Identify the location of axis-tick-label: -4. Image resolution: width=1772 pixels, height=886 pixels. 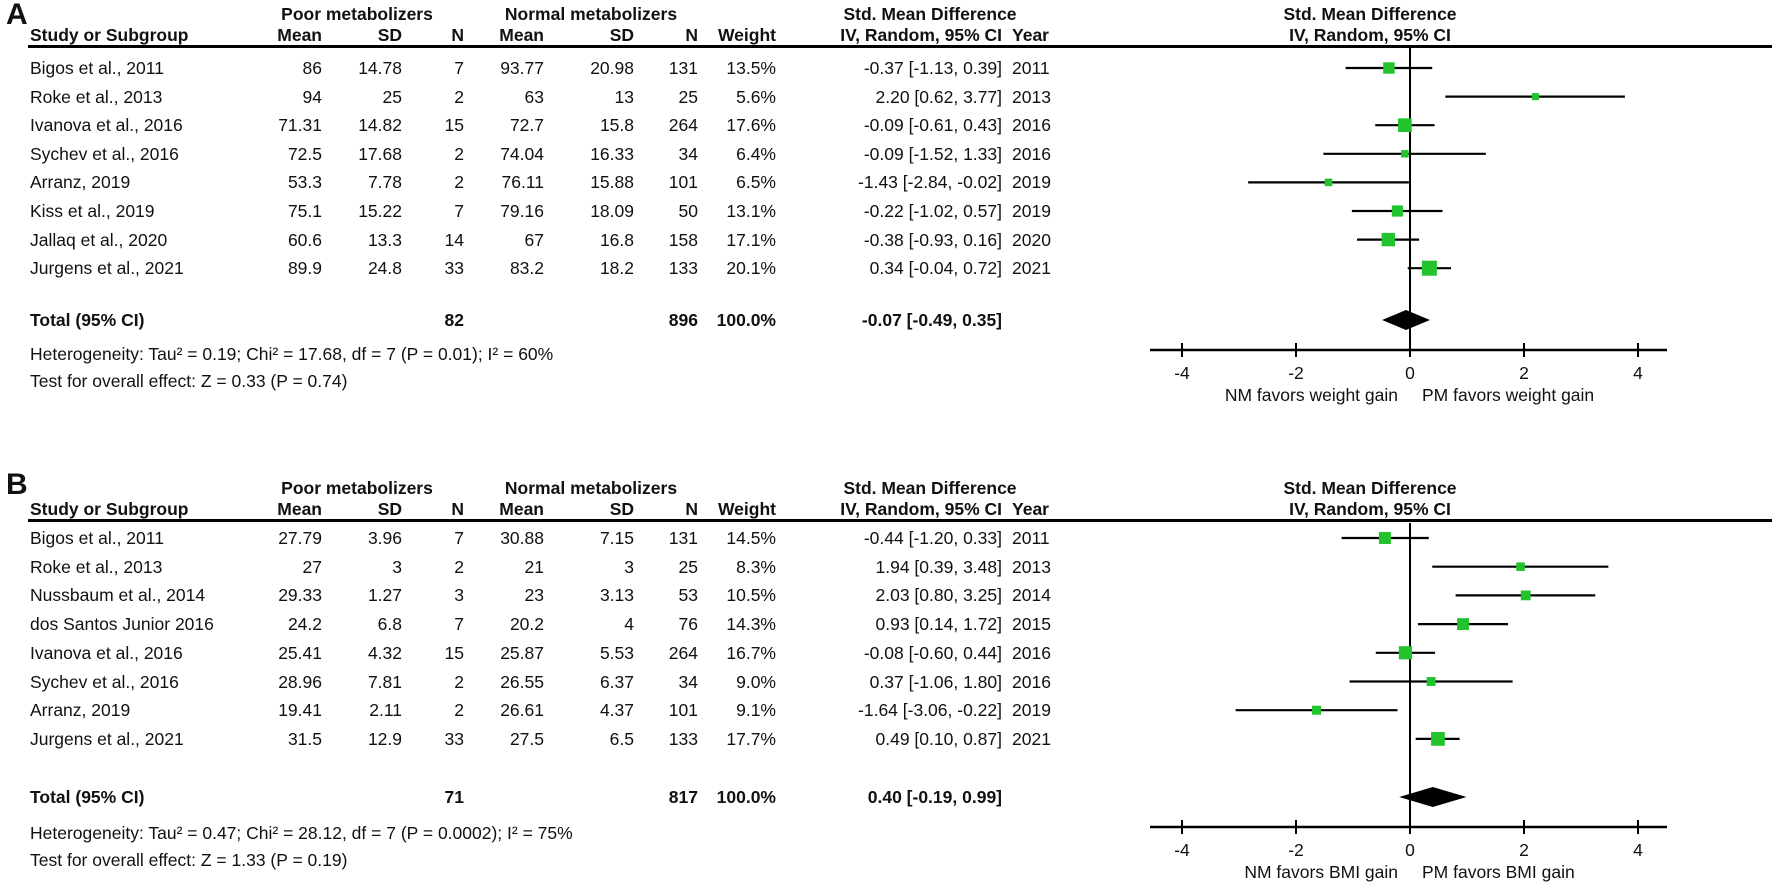
(1182, 850).